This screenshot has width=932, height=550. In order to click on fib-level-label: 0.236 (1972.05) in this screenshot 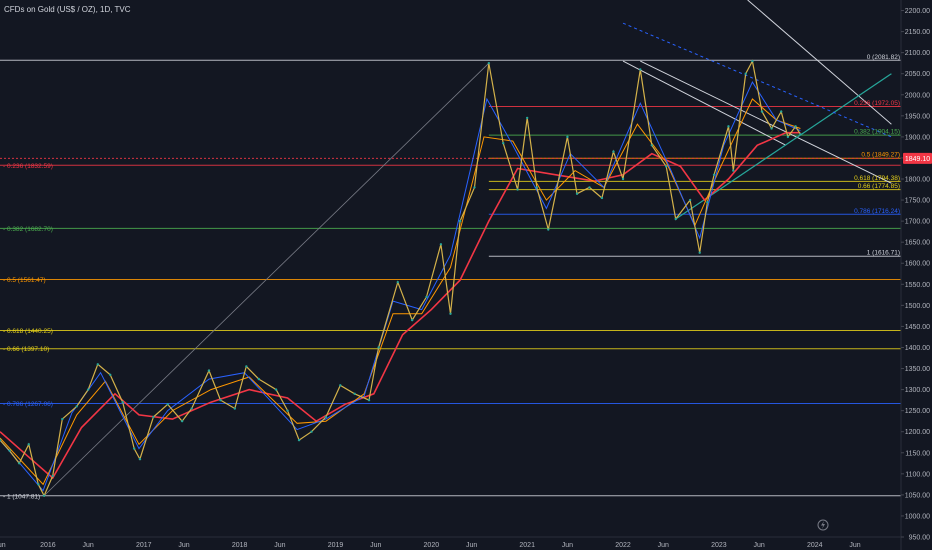, I will do `click(877, 103)`.